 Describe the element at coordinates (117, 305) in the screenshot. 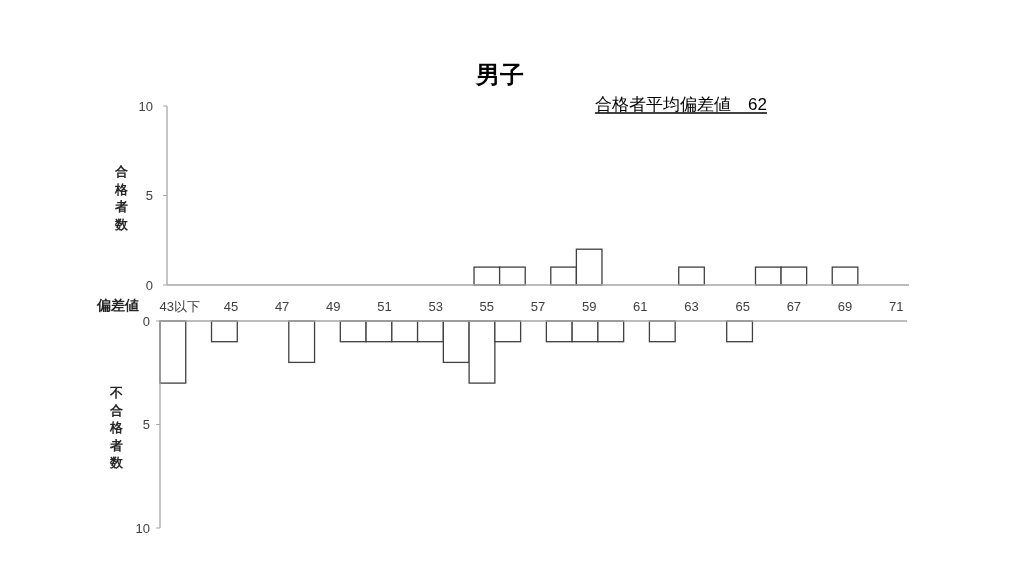

I see `x-axis-title: 偏差値` at that location.